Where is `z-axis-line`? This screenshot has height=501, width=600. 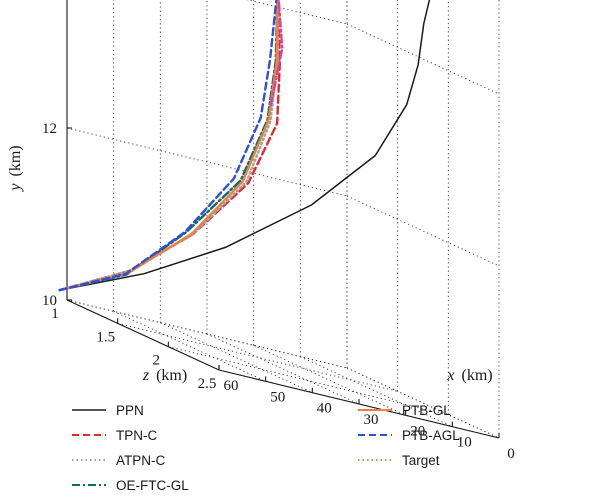 z-axis-line is located at coordinates (143, 335).